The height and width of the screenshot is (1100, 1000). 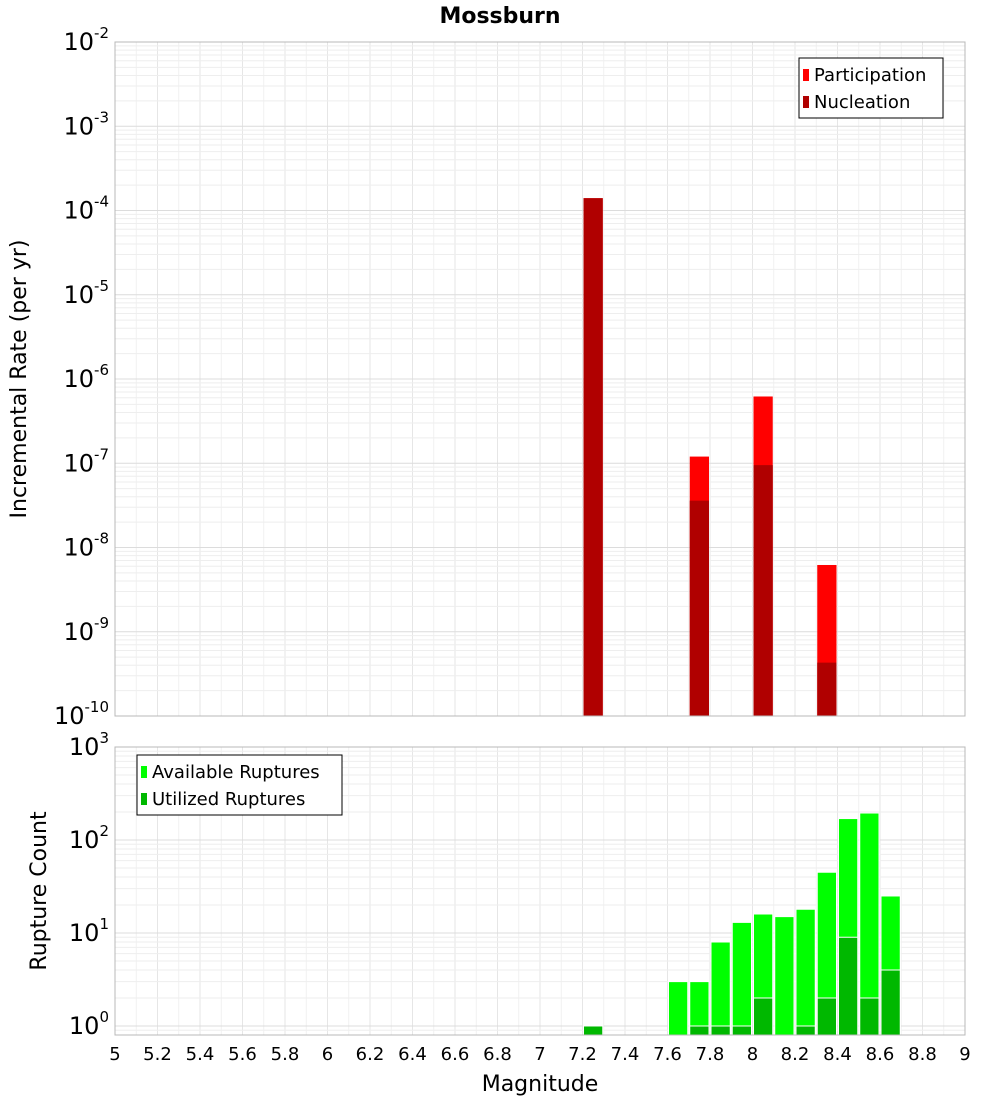 I want to click on y-tick-exponent: -6, so click(x=101, y=370).